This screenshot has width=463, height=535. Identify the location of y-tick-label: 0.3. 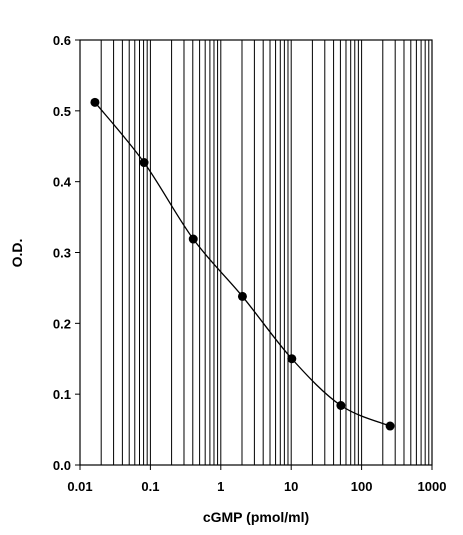
(62, 253).